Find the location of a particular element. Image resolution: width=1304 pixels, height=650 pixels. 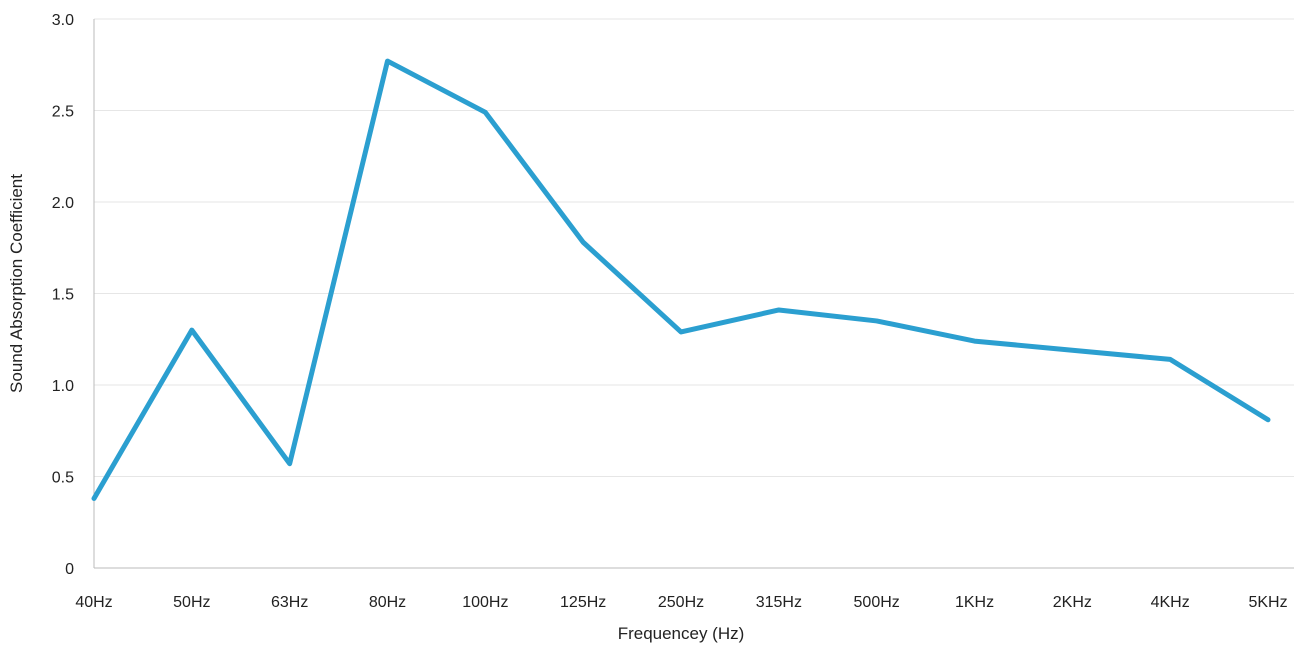

y-tick-label: 3.0 is located at coordinates (63, 20).